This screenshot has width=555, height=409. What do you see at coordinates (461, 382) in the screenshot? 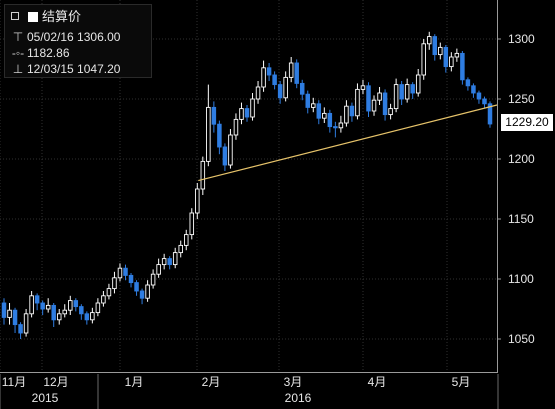
I see `x-tick-label: 5月` at bounding box center [461, 382].